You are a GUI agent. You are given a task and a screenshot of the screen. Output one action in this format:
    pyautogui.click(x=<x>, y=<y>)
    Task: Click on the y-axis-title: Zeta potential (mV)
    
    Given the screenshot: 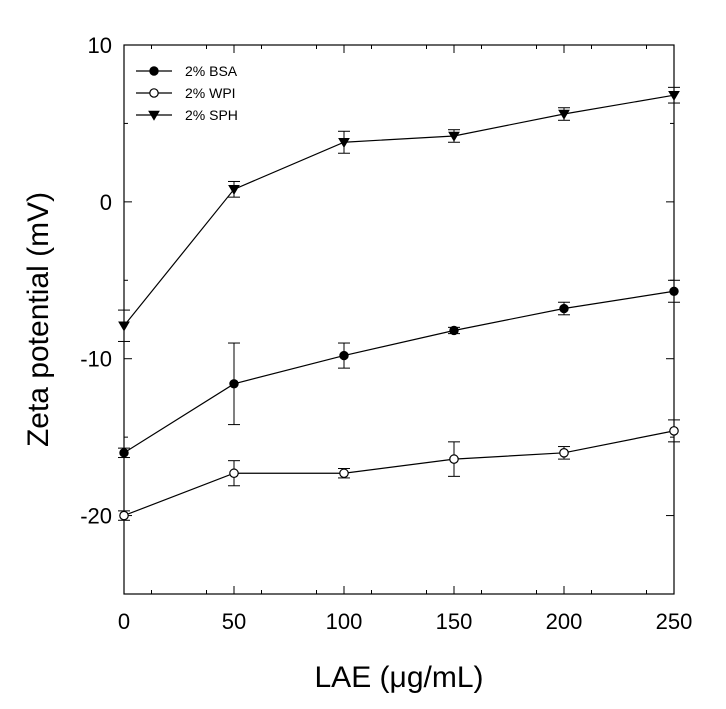 What is the action you would take?
    pyautogui.click(x=38, y=319)
    